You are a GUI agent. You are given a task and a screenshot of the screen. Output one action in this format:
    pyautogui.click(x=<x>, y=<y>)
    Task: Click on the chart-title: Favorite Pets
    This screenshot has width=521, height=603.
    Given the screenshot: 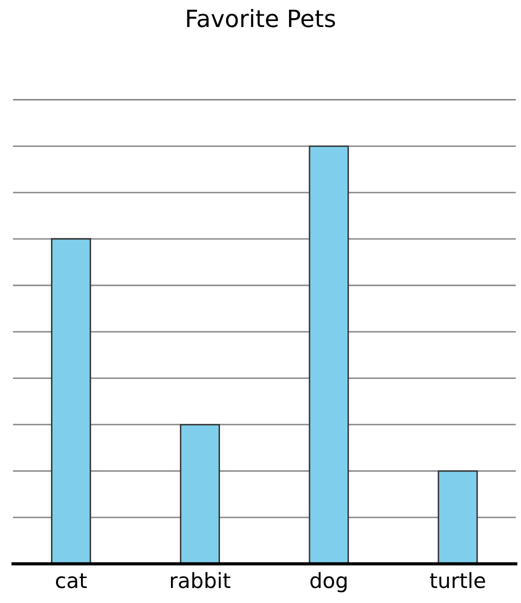 What is the action you would take?
    pyautogui.click(x=261, y=18)
    